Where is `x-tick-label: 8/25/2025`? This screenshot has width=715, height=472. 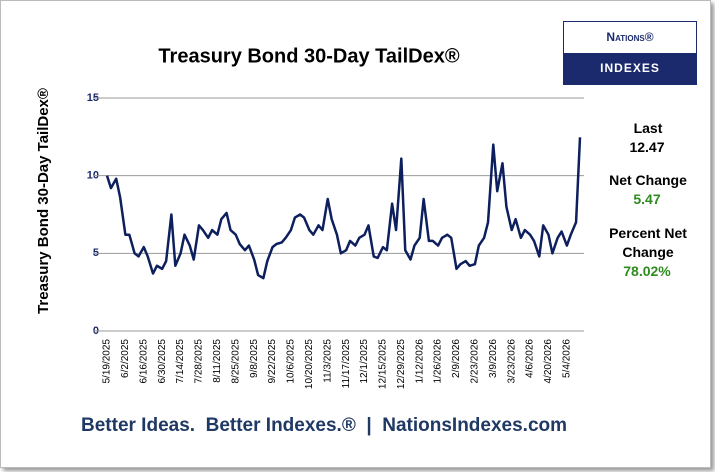 x-tick-label: 8/25/2025 is located at coordinates (235, 361).